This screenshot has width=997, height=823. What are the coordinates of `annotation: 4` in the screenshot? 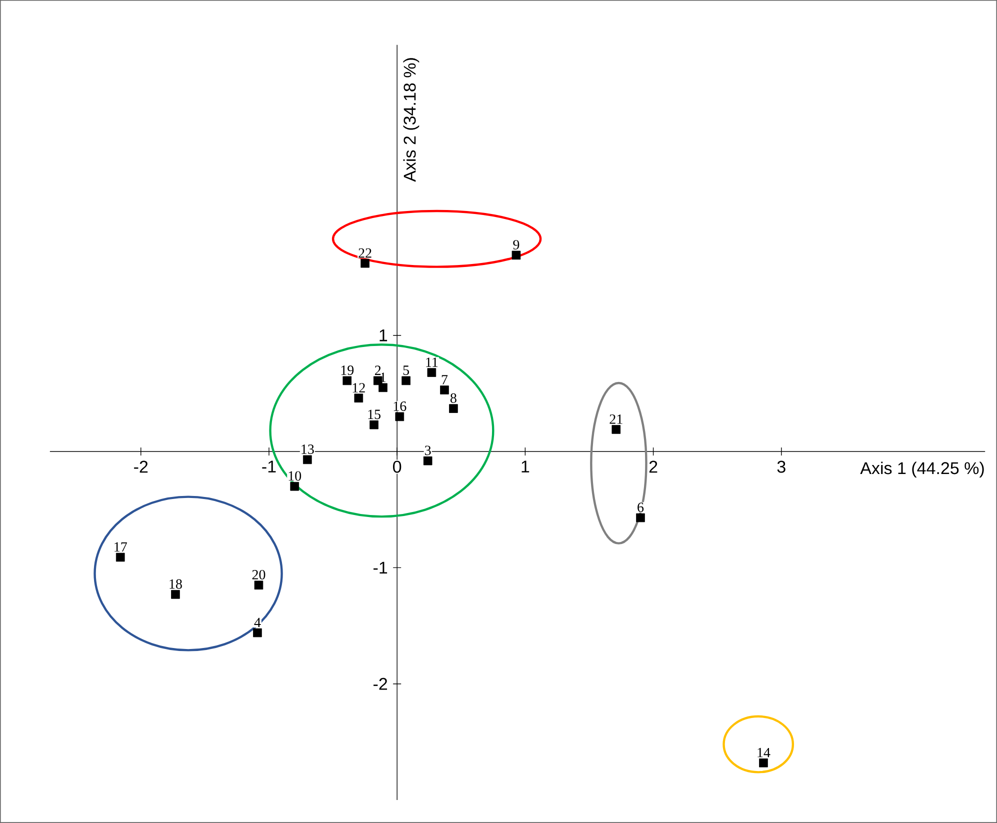 It's located at (257, 623).